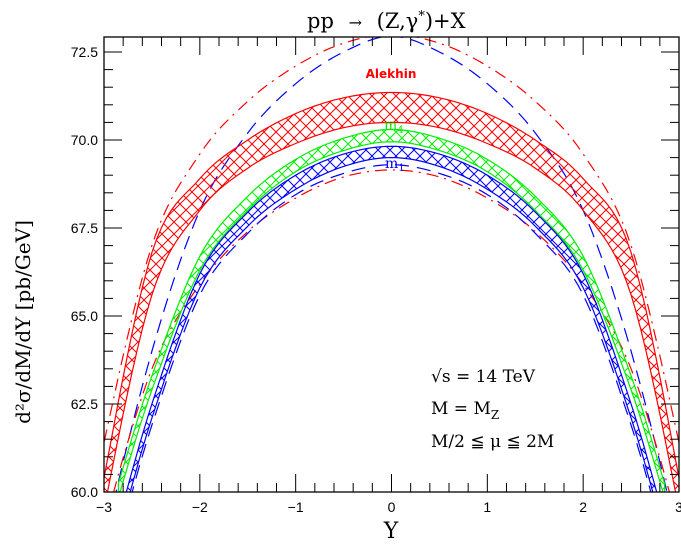 The width and height of the screenshot is (681, 545). I want to click on y-tick-label: 65.0, so click(84, 316).